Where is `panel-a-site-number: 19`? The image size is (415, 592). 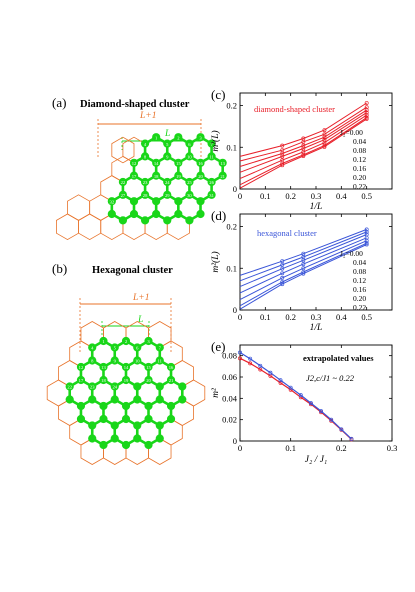
panel-a-site-number: 19 is located at coordinates (178, 176).